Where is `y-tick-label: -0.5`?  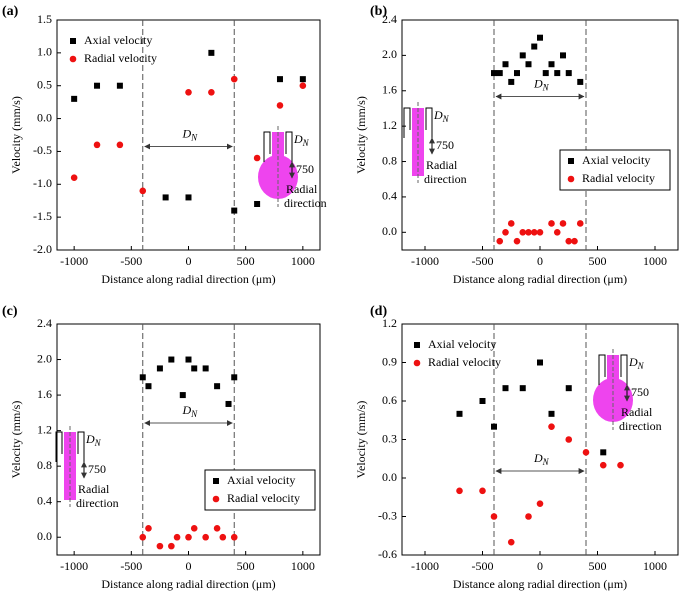
y-tick-label: -0.5 is located at coordinates (42, 150).